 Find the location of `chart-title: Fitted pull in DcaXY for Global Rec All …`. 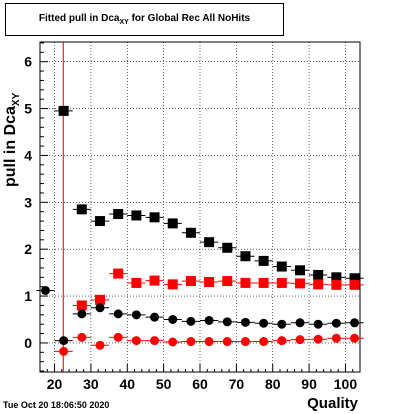

chart-title: Fitted pull in DcaXY for Global Rec All … is located at coordinates (144, 19).